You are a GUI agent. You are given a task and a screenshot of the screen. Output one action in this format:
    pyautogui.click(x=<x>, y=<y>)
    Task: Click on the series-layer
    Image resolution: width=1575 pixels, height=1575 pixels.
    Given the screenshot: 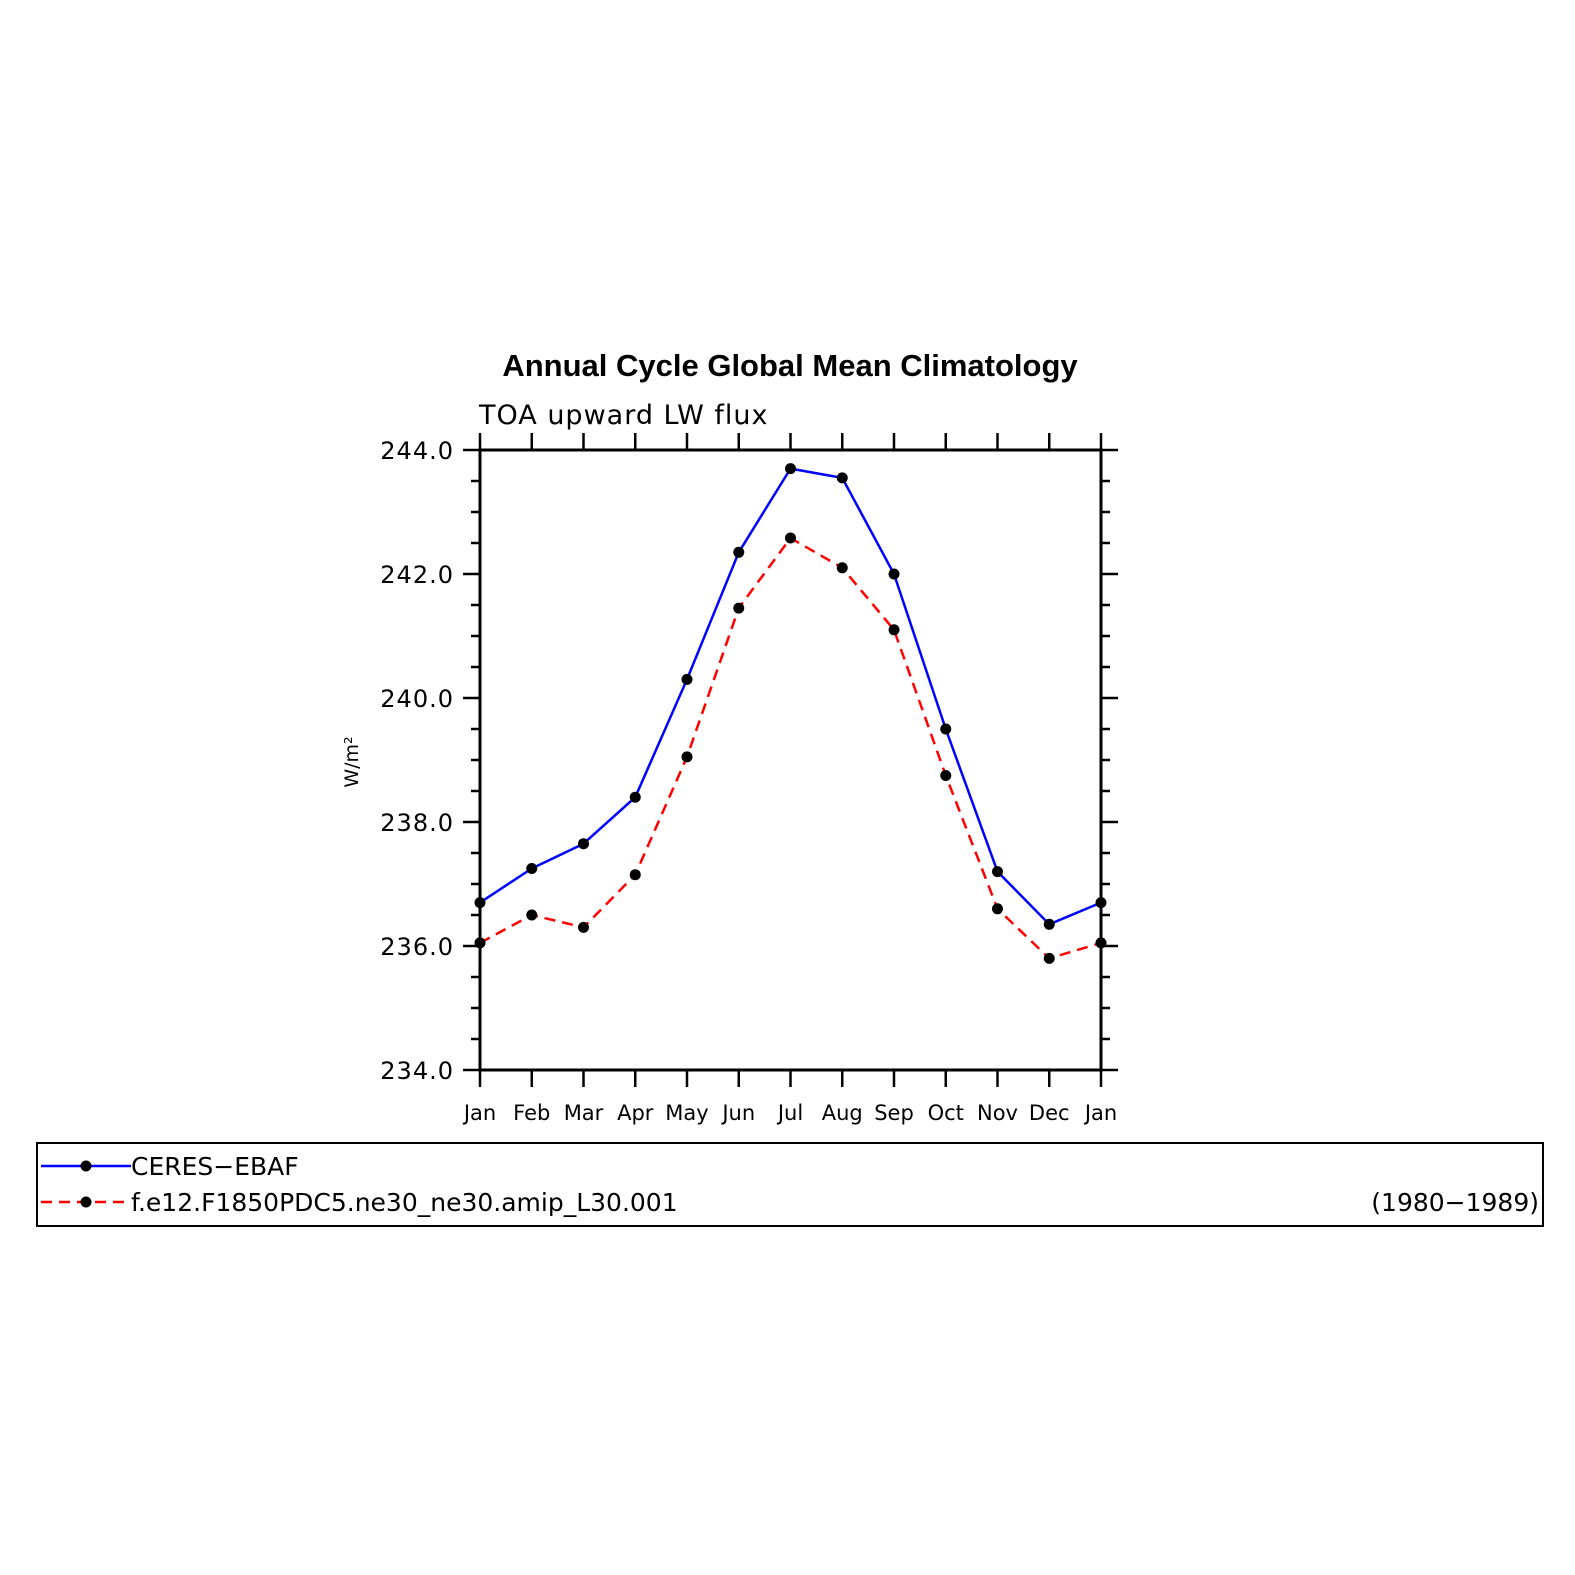 What is the action you would take?
    pyautogui.click(x=790, y=713)
    